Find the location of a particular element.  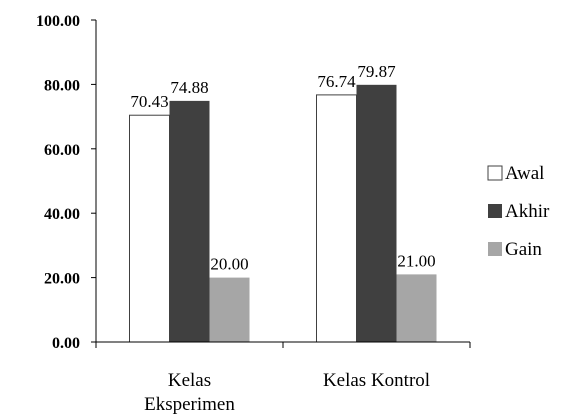

y-tick-label: 20.00 is located at coordinates (62, 279).